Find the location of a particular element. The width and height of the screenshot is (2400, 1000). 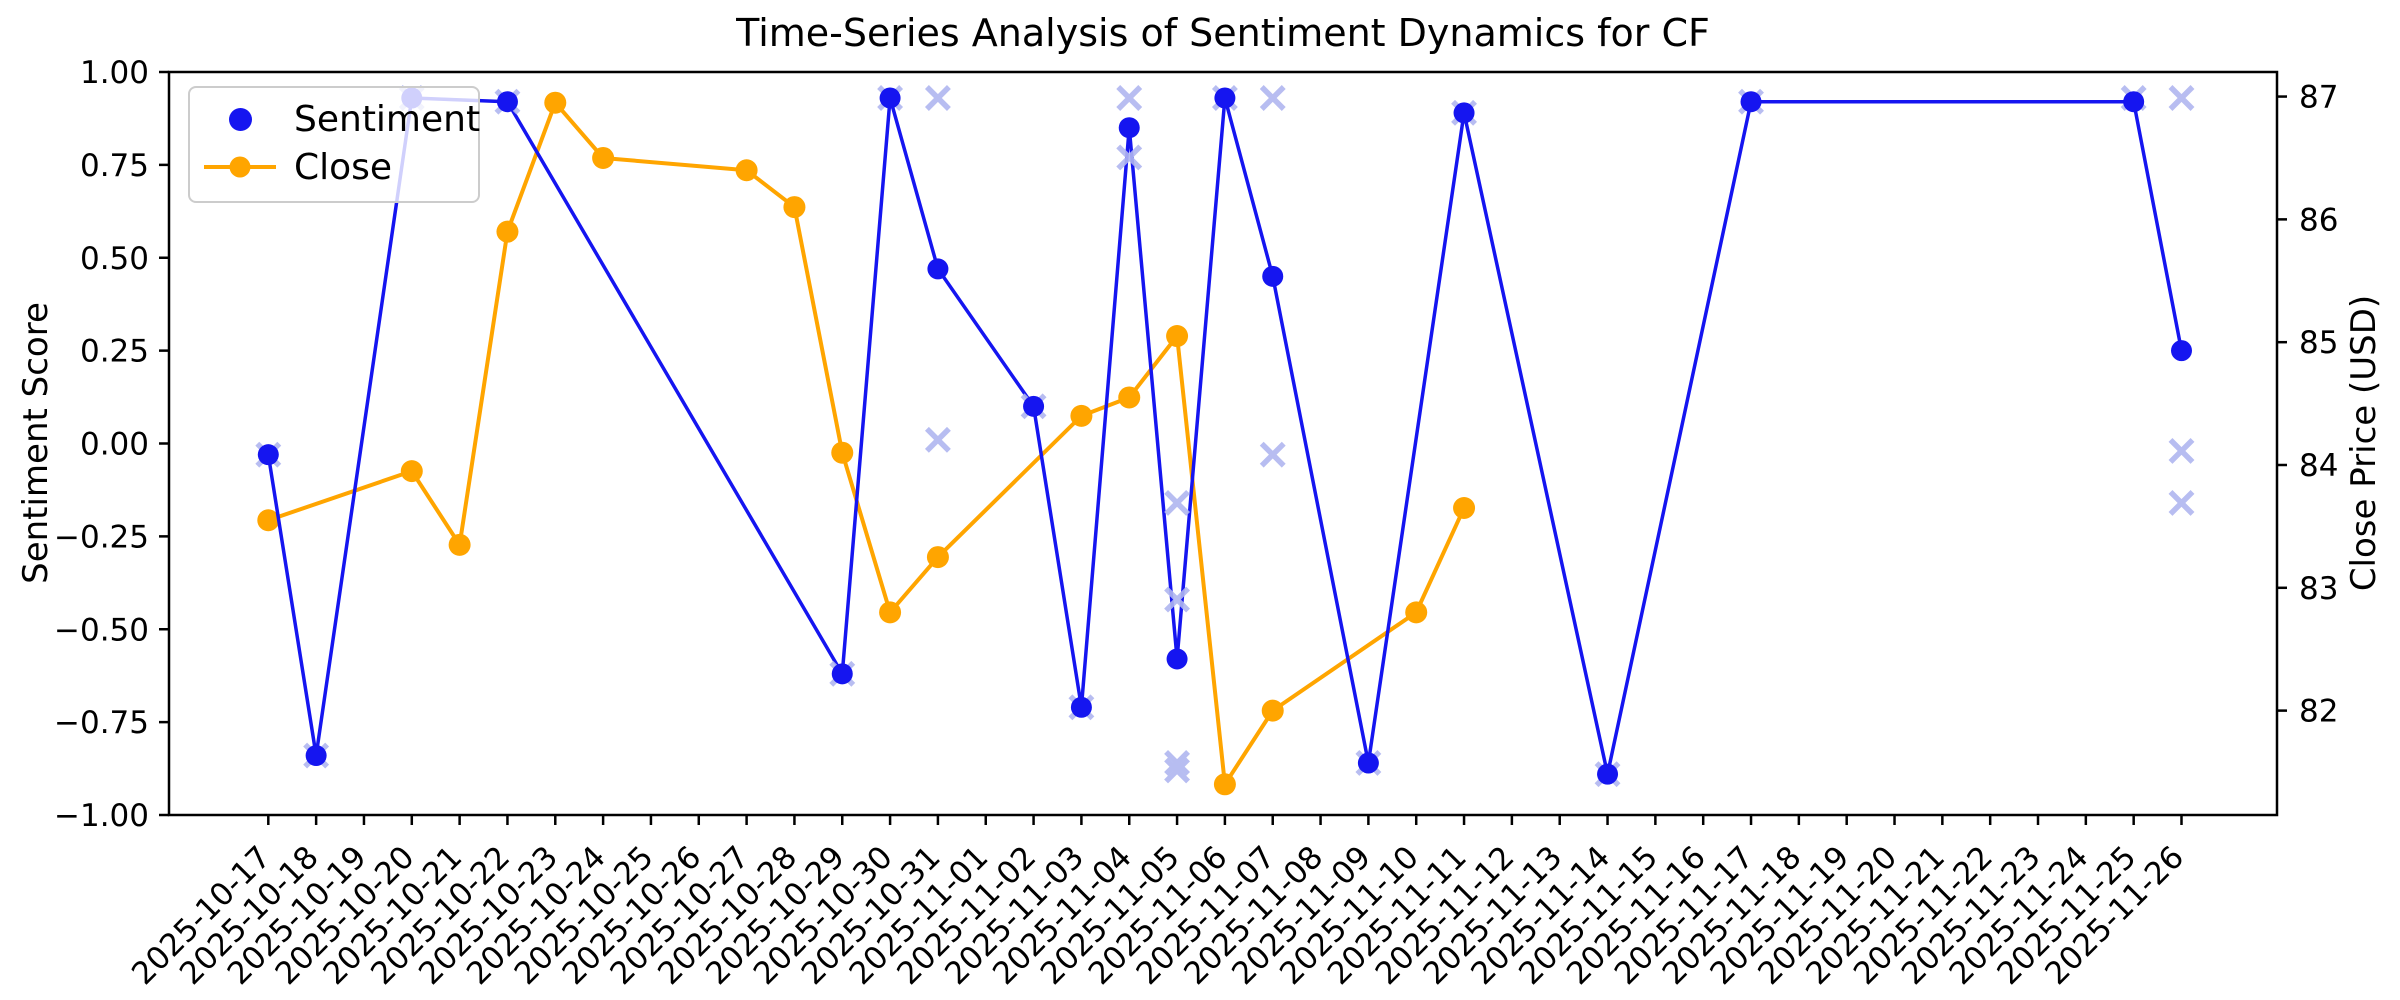

legend-label-close: Close is located at coordinates (343, 167).